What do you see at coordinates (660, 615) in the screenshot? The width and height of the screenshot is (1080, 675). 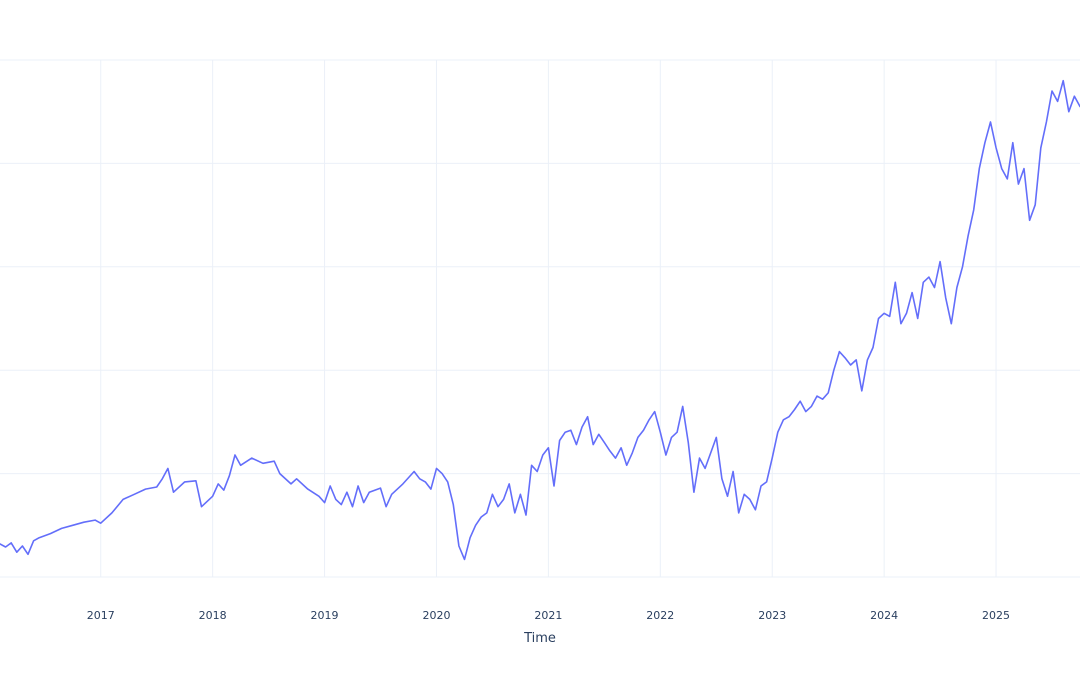 I see `x-tick-label: 2022` at bounding box center [660, 615].